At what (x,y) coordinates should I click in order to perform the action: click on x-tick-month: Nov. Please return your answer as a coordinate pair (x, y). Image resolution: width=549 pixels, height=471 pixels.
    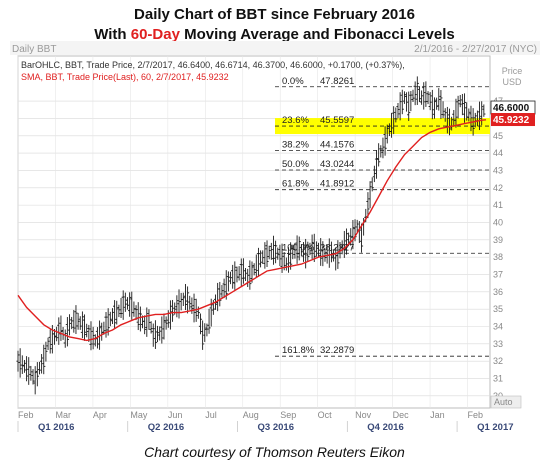
    Looking at the image, I should click on (363, 415).